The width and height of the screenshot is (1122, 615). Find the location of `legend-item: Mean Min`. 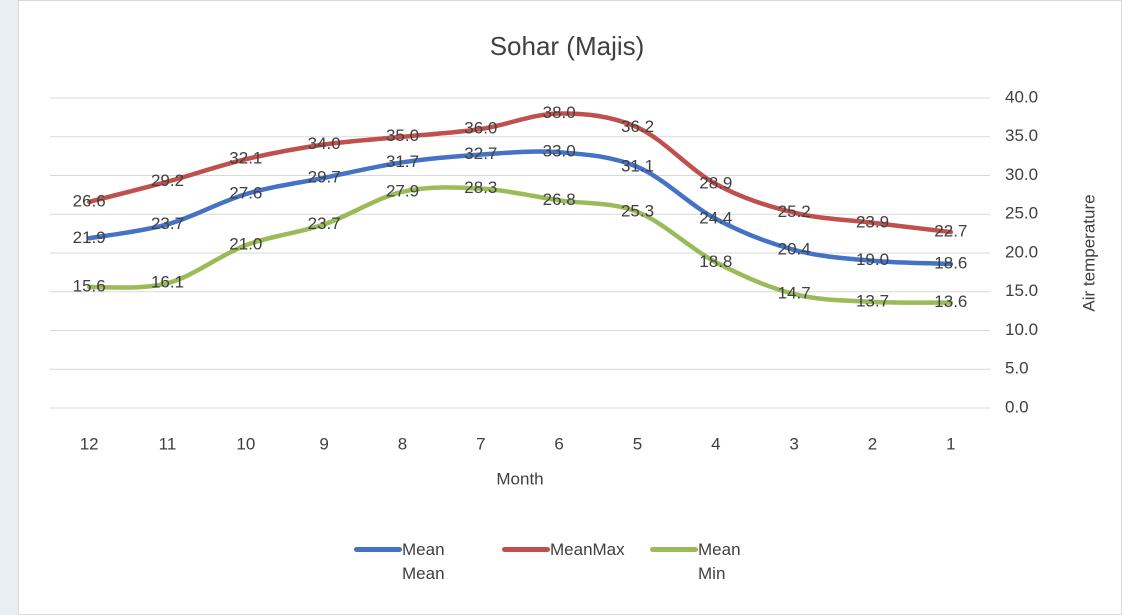

legend-item: Mean Min is located at coordinates (709, 562).